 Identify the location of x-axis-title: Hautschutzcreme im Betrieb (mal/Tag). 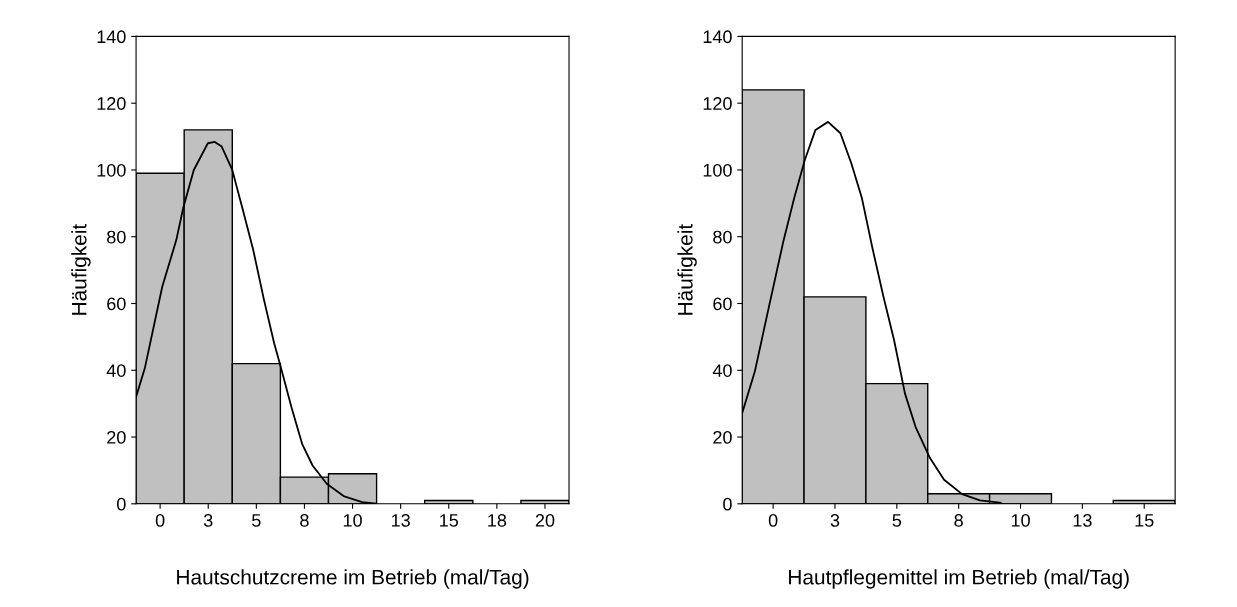
(353, 579).